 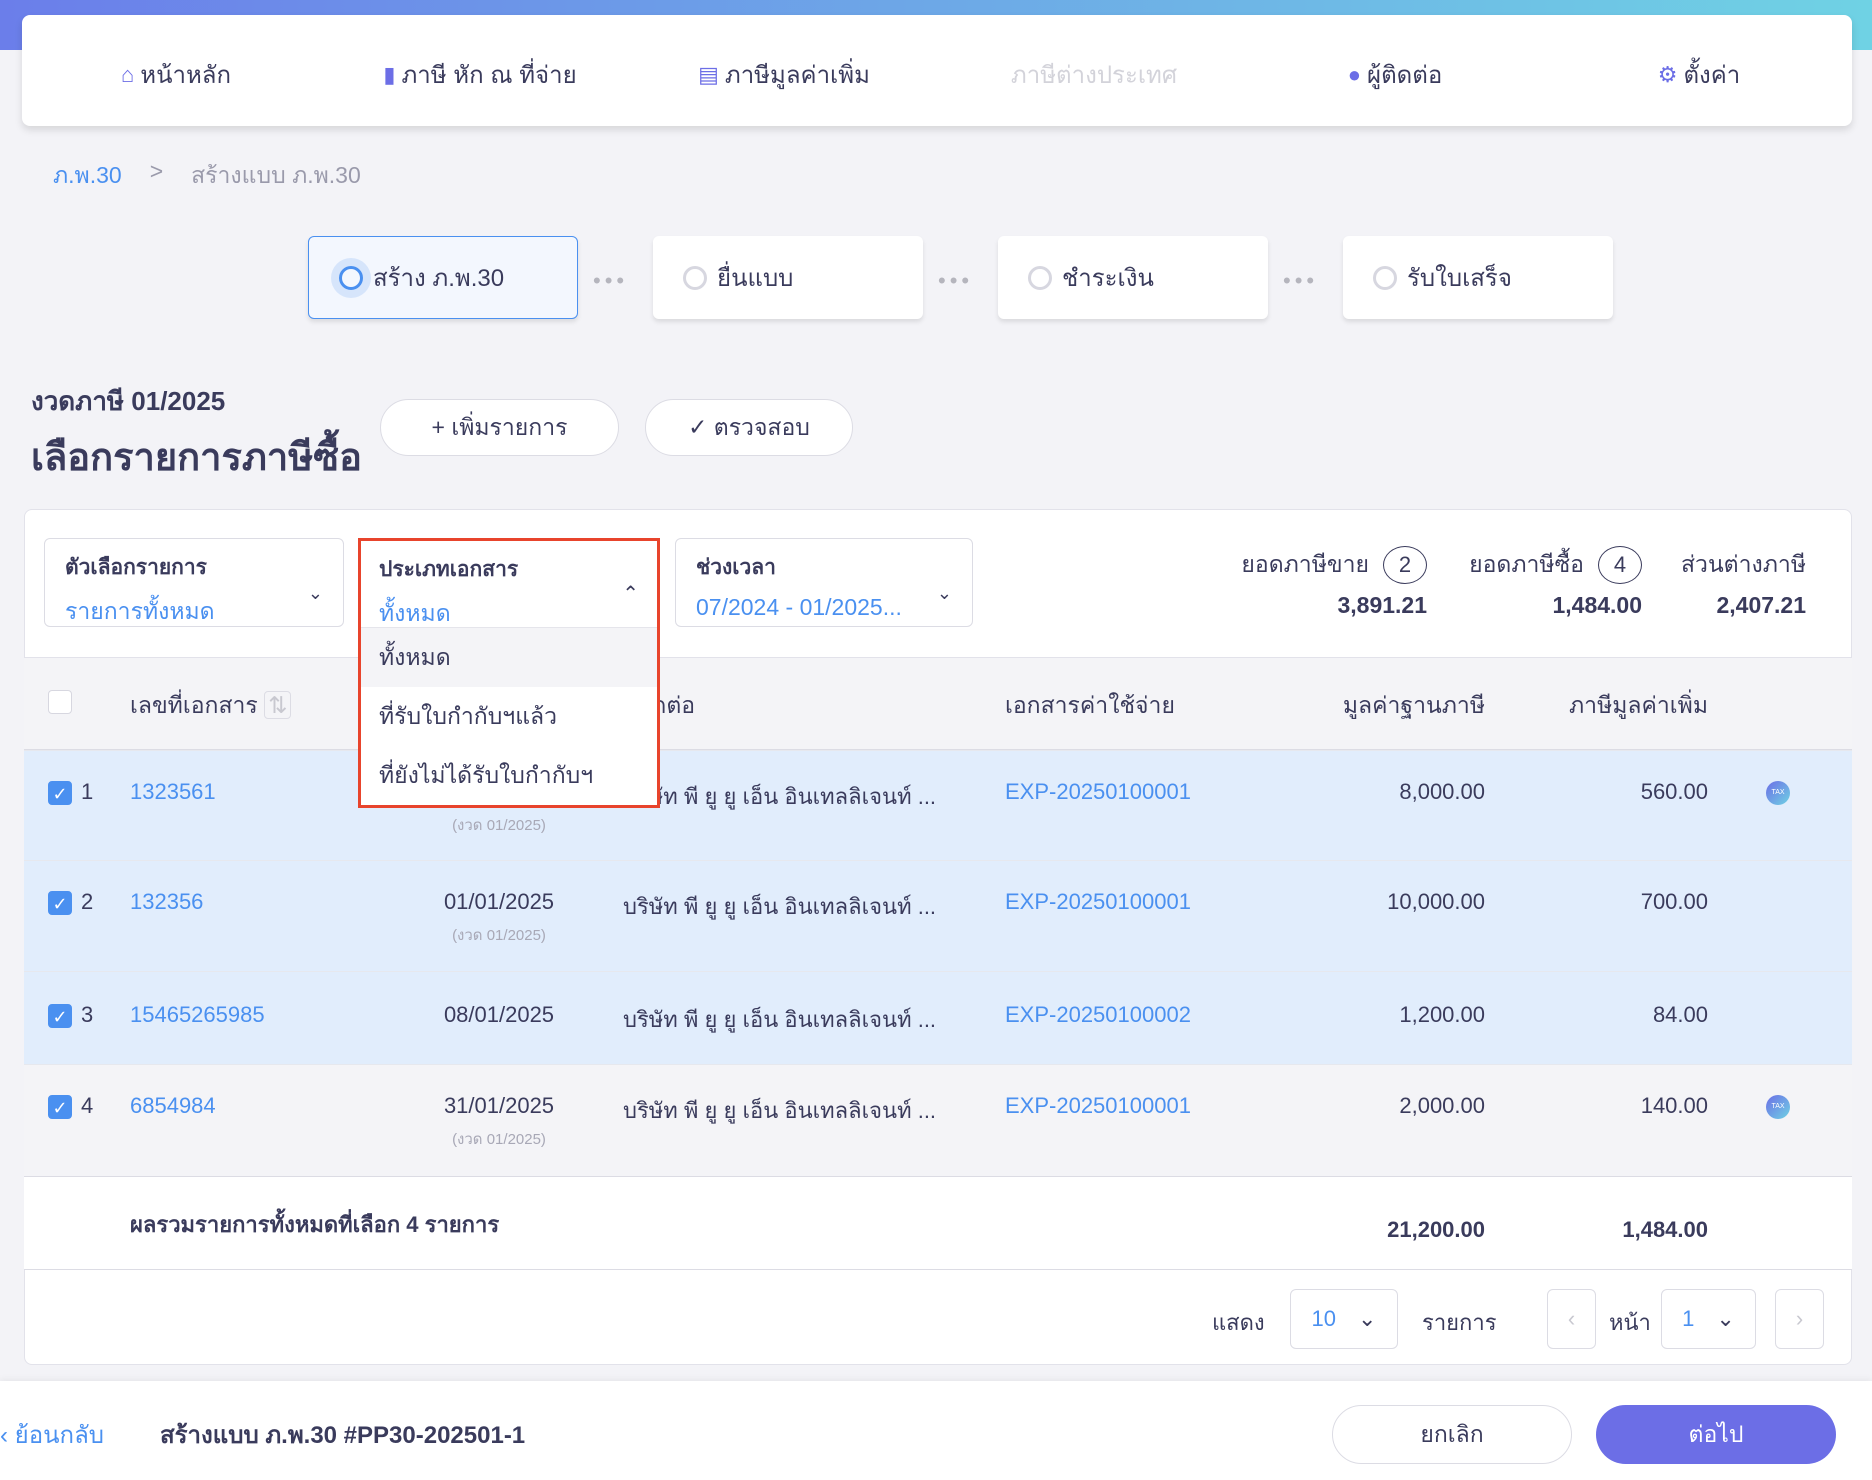 I want to click on cancel-button: ยกเลิก, so click(x=1452, y=1434).